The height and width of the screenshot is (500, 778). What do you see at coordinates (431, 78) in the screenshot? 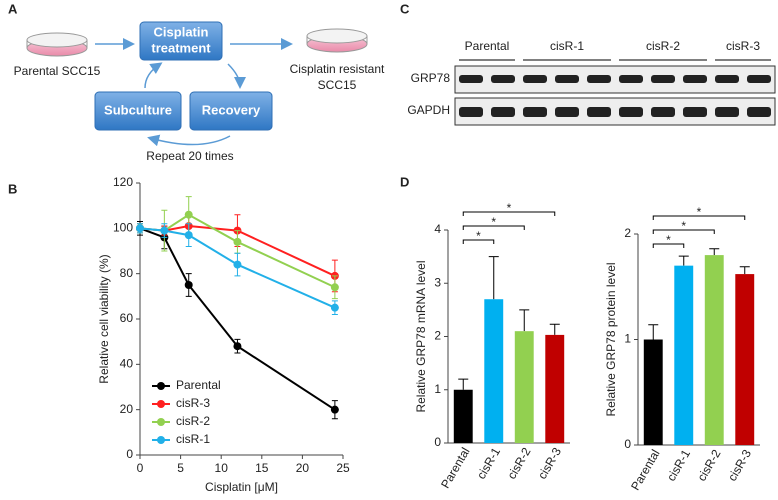
I see `row-label: GRP78` at bounding box center [431, 78].